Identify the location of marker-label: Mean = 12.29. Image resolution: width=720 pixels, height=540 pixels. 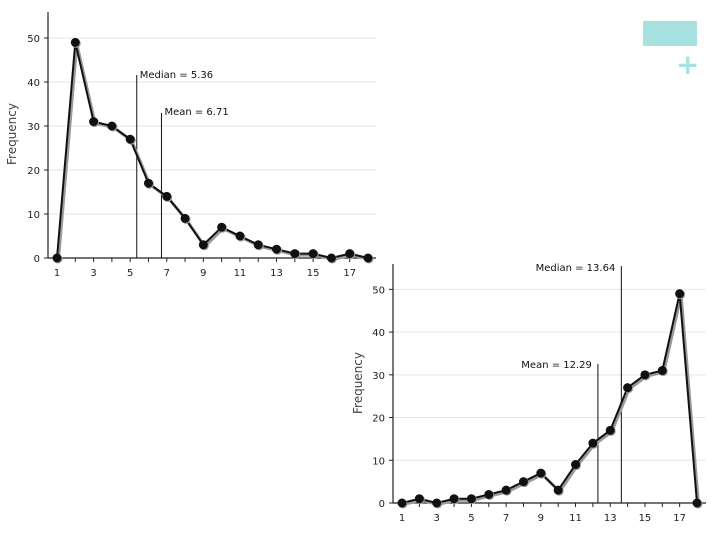
(556, 365).